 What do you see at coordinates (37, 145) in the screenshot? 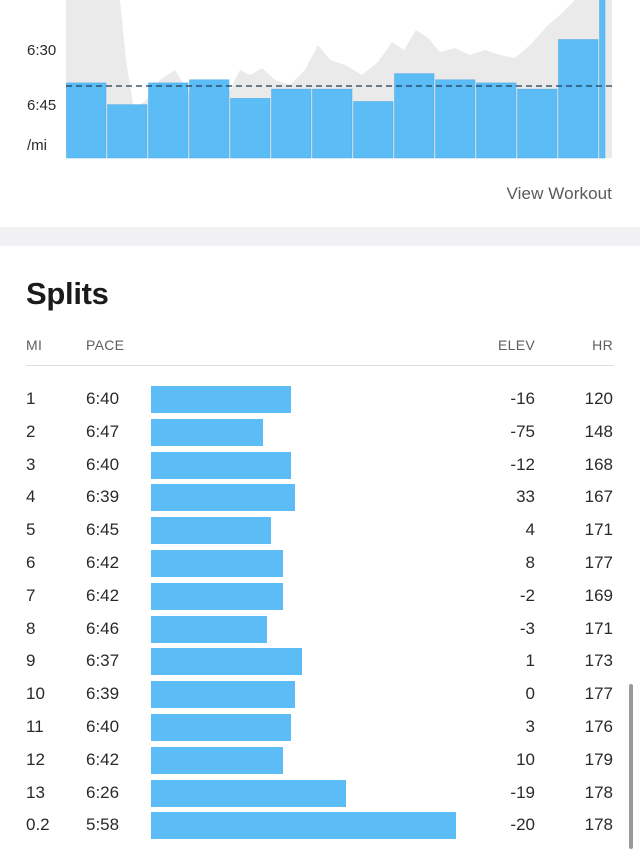
I see `y-axis-unit: /mi` at bounding box center [37, 145].